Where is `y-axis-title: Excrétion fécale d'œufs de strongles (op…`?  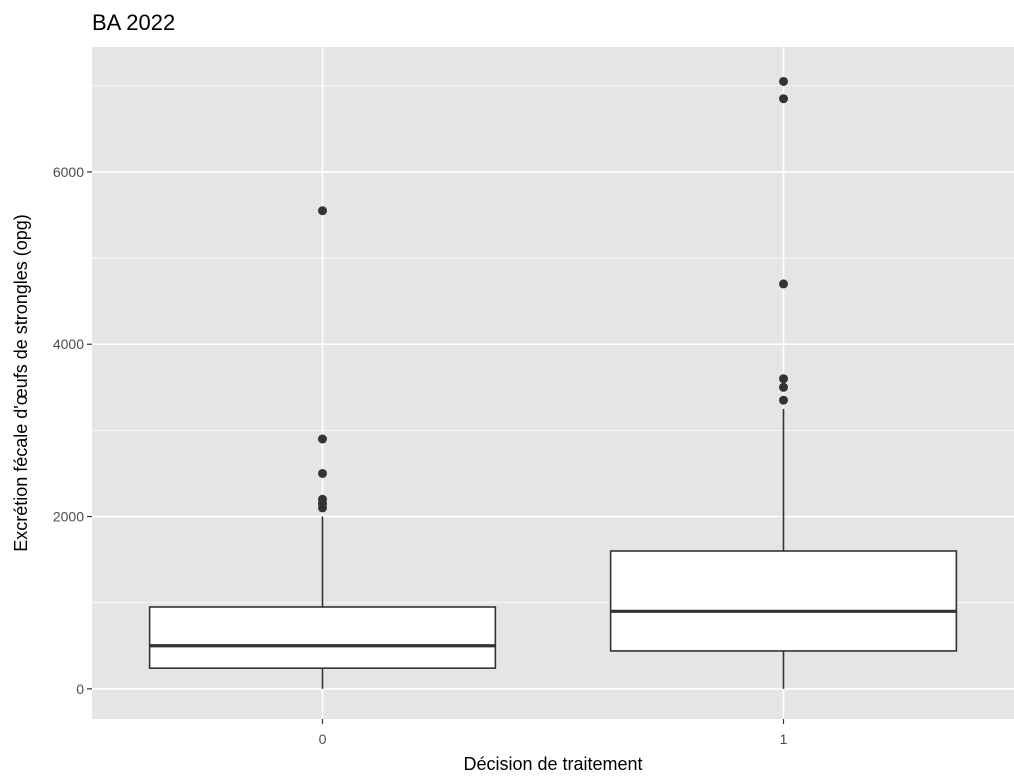 y-axis-title: Excrétion fécale d'œufs de strongles (op… is located at coordinates (21, 383).